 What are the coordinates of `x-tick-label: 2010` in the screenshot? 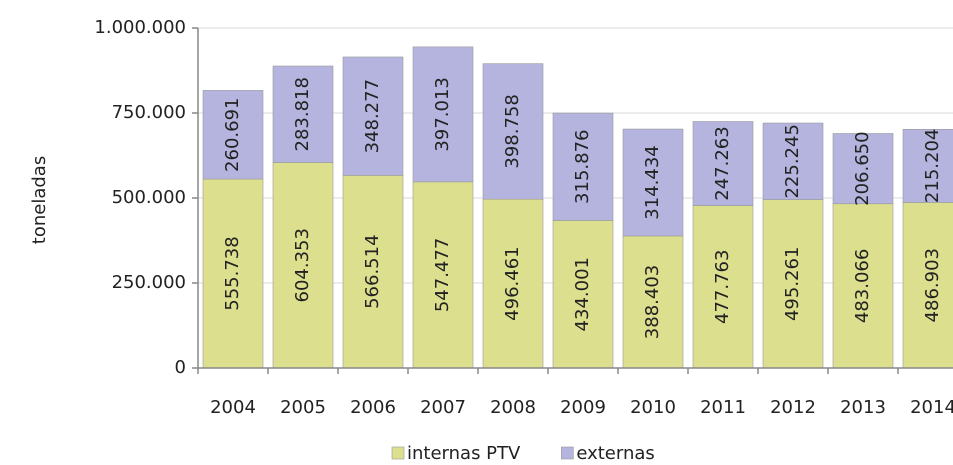 It's located at (653, 407).